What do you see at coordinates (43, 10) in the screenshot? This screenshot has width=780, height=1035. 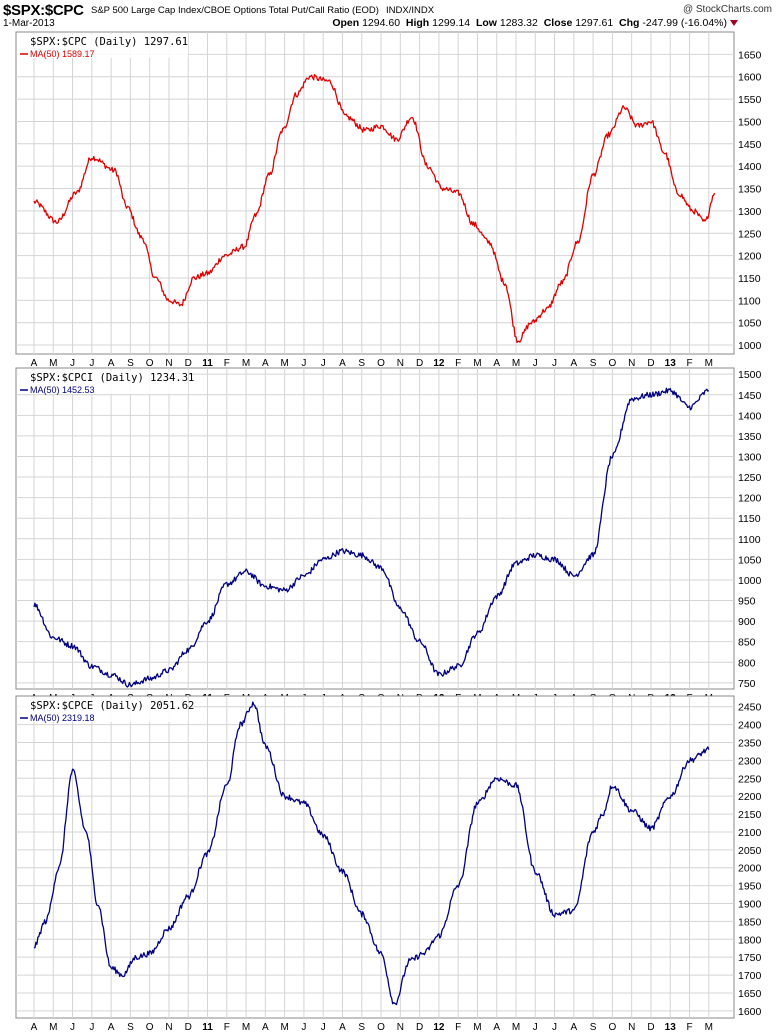 I see `symbol-title: $SPX:$CPC` at bounding box center [43, 10].